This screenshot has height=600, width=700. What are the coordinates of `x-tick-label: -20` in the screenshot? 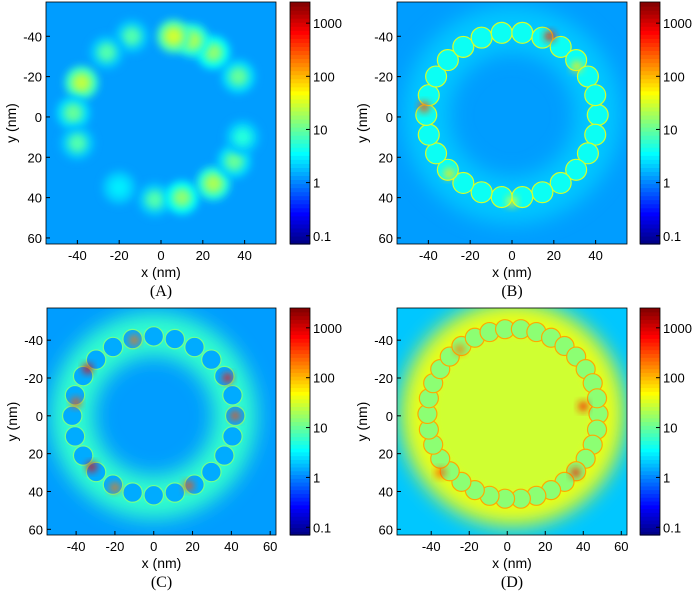 It's located at (119, 255).